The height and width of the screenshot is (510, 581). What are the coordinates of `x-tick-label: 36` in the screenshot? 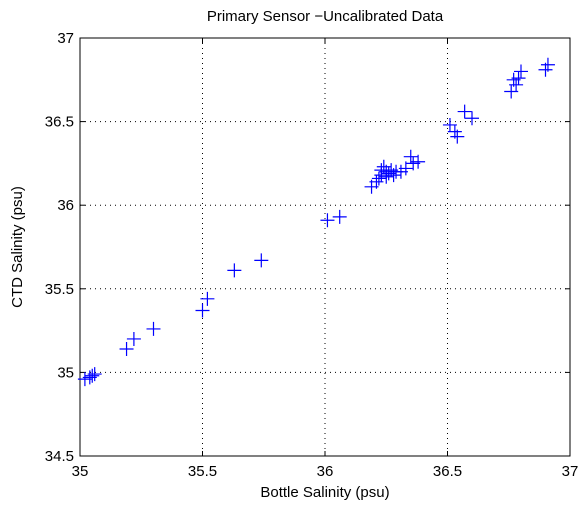 It's located at (325, 471).